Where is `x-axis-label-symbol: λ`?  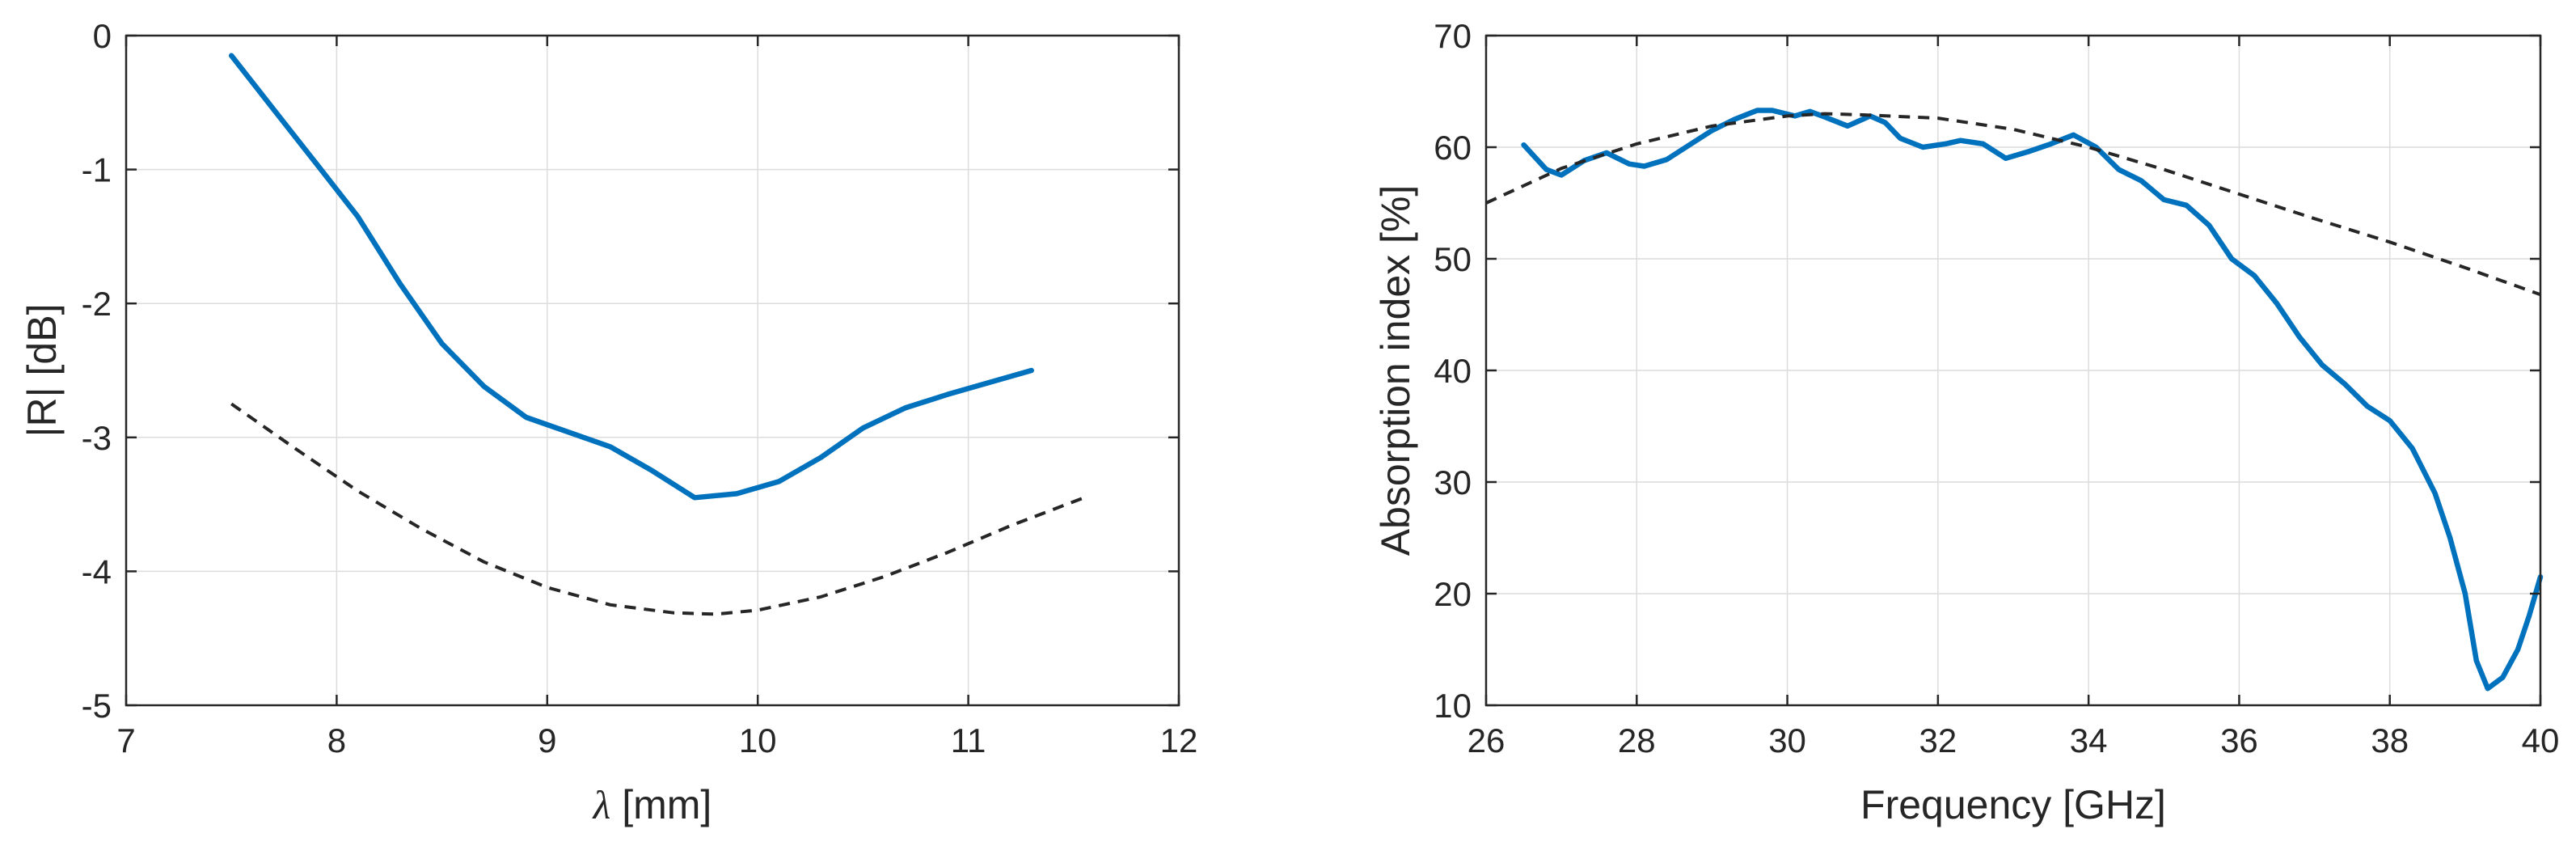 x-axis-label-symbol: λ is located at coordinates (601, 804).